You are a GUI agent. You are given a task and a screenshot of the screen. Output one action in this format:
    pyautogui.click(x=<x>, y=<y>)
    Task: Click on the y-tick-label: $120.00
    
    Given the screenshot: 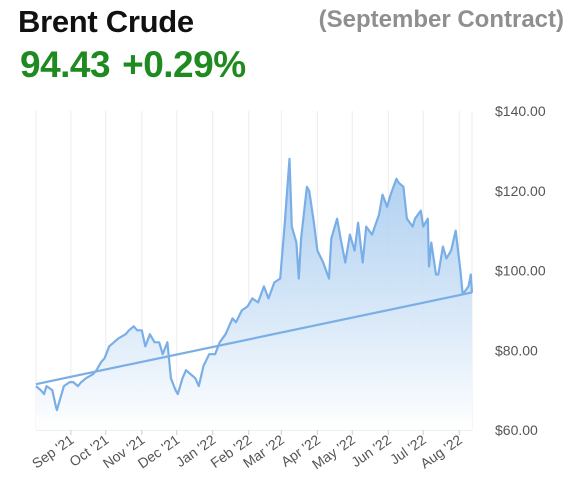 What is the action you would take?
    pyautogui.click(x=520, y=191)
    